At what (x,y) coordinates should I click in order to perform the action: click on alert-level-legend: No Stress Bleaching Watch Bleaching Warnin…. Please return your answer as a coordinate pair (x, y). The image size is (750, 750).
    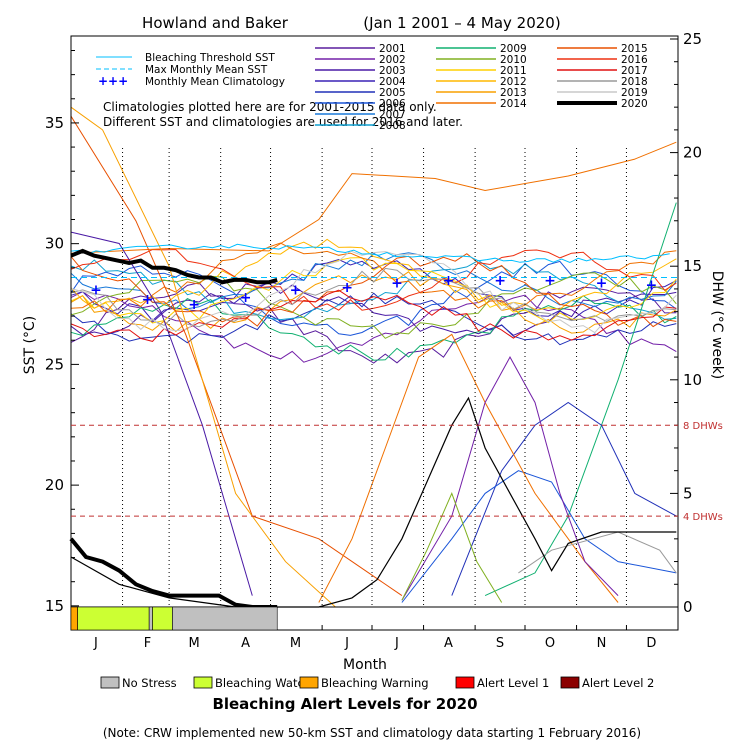
    Looking at the image, I should click on (377, 683).